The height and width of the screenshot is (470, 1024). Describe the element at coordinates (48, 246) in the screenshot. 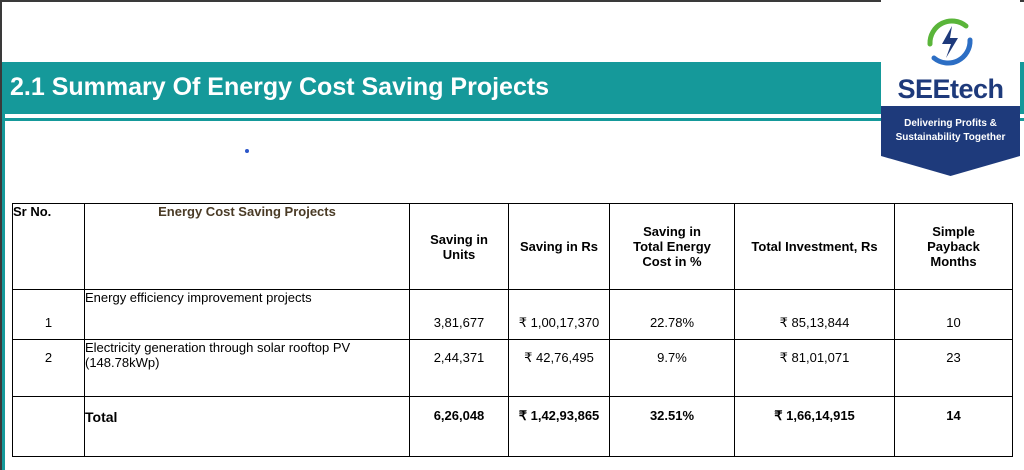

I see `header-sr-no: Sr No.` at that location.